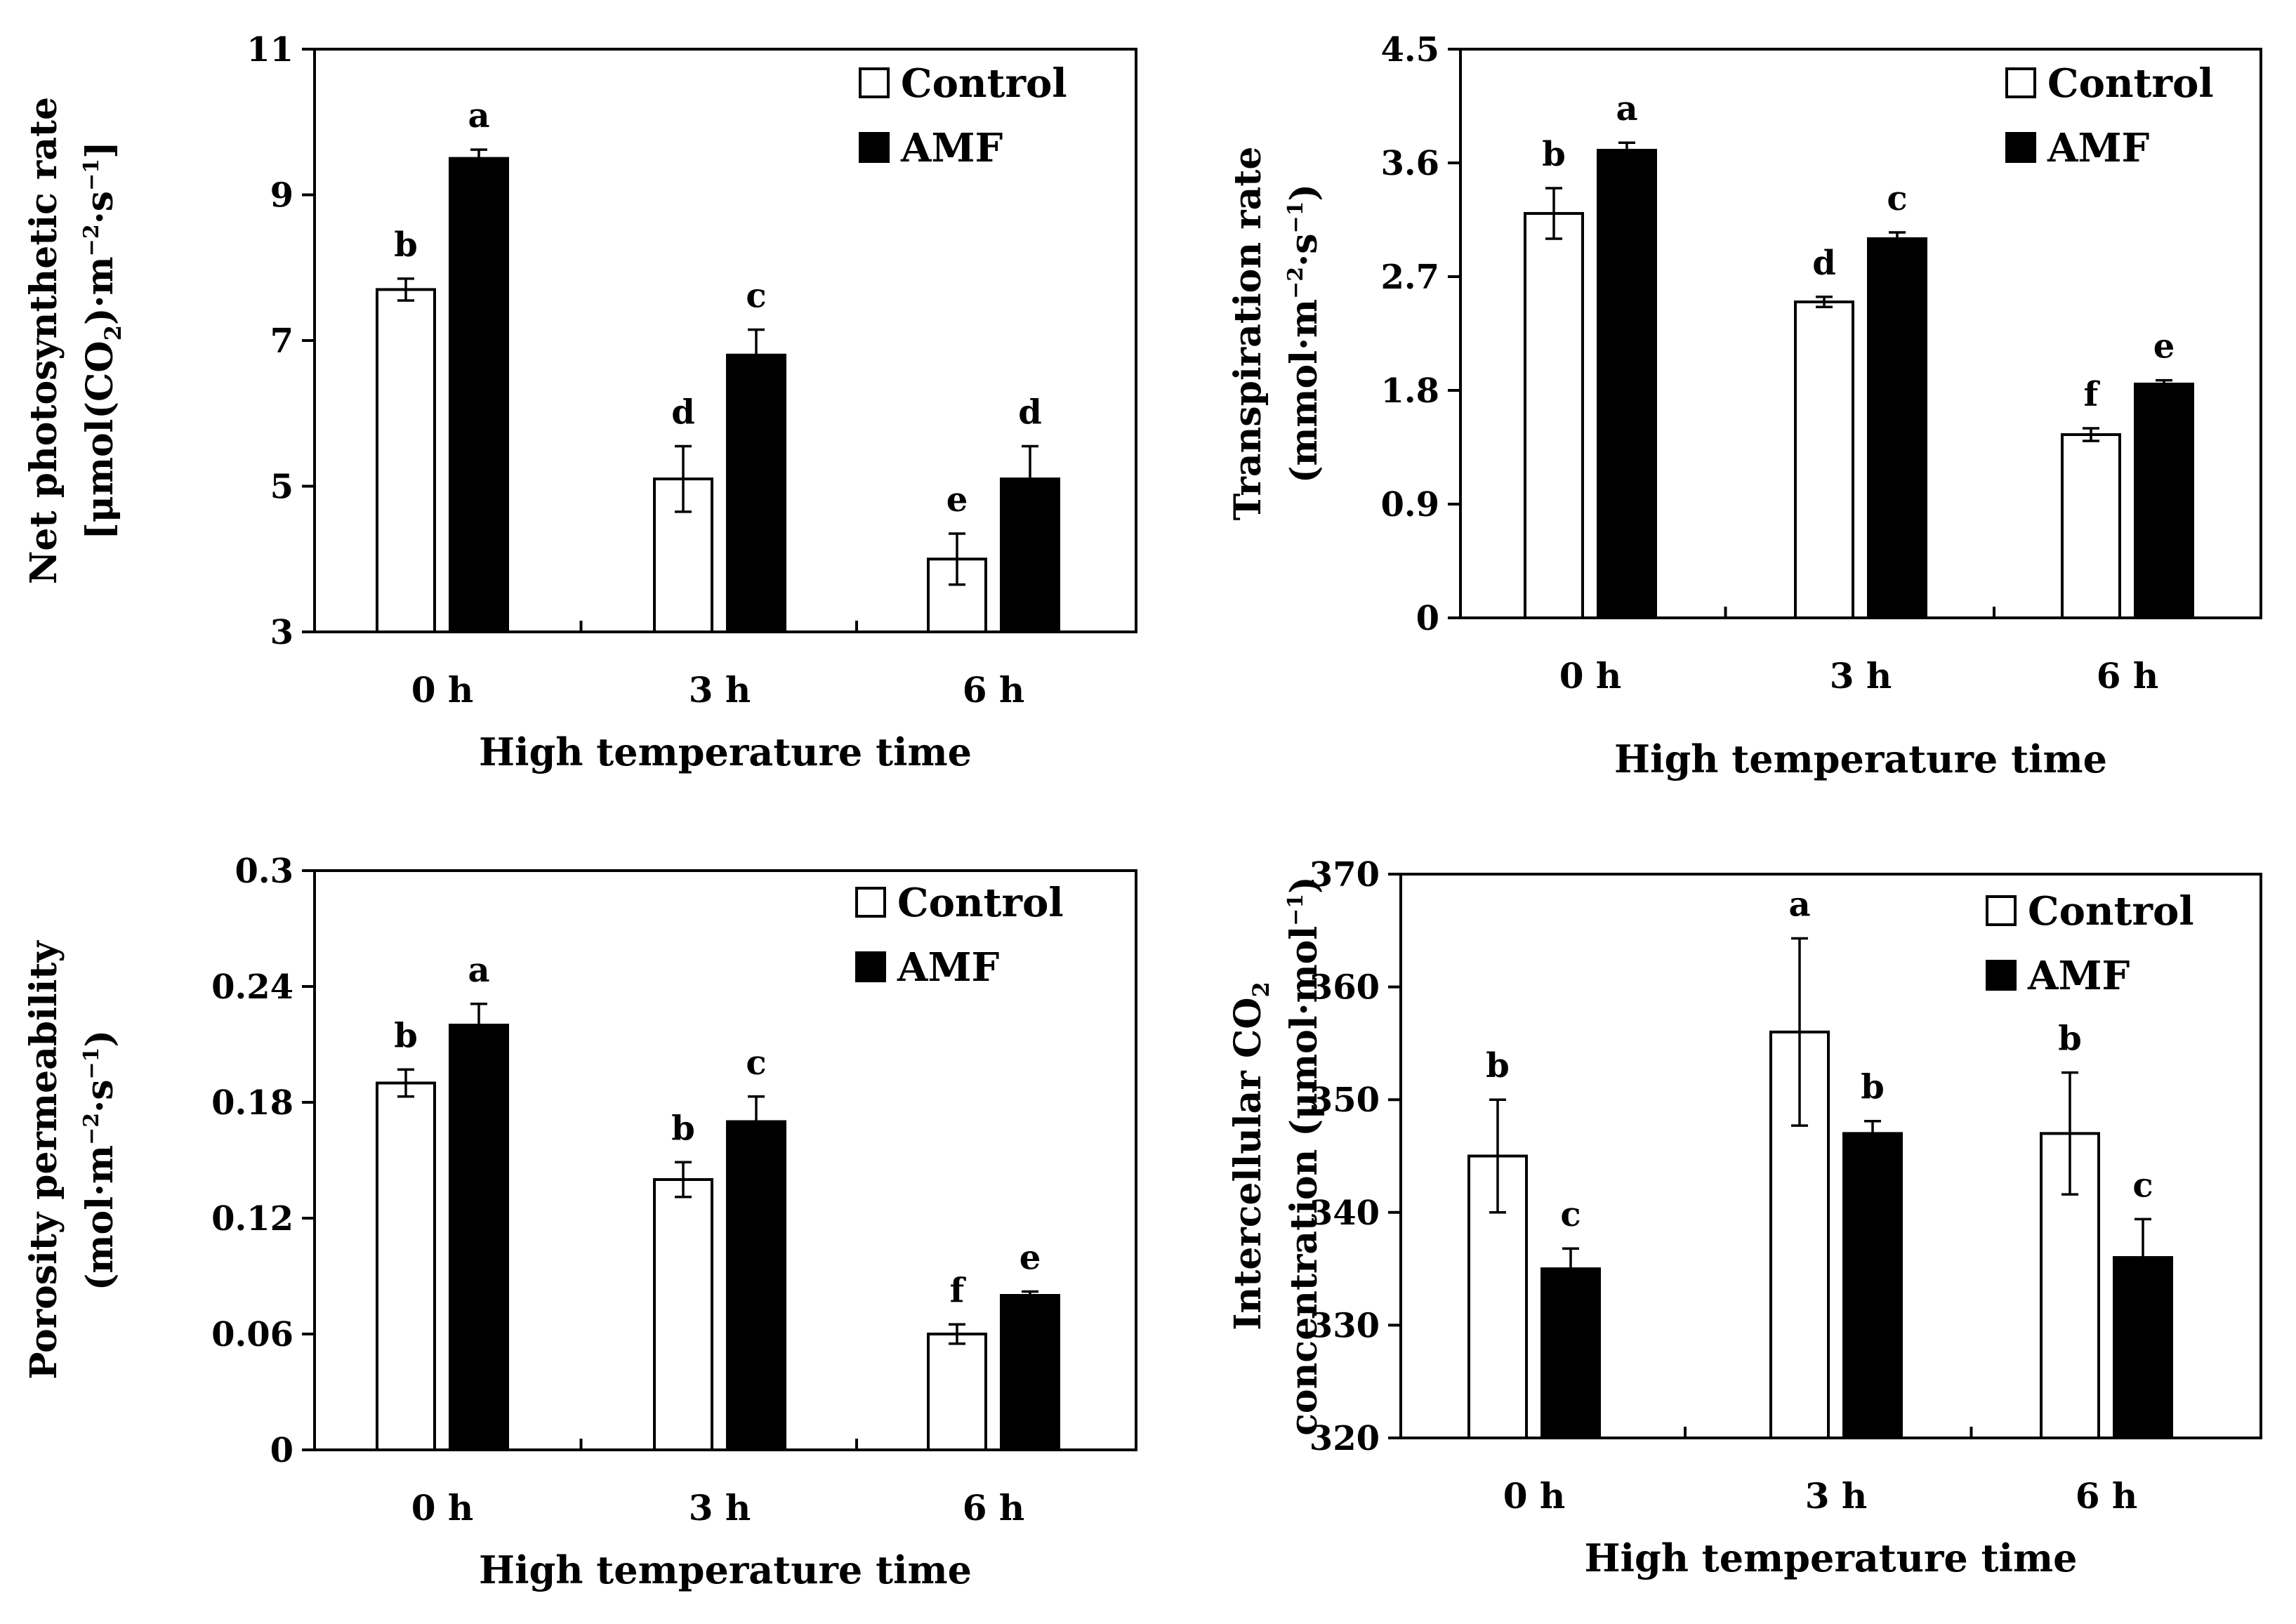  What do you see at coordinates (100, 1160) in the screenshot?
I see `y-axis-unit-label: (mol·m−2·s−1)` at bounding box center [100, 1160].